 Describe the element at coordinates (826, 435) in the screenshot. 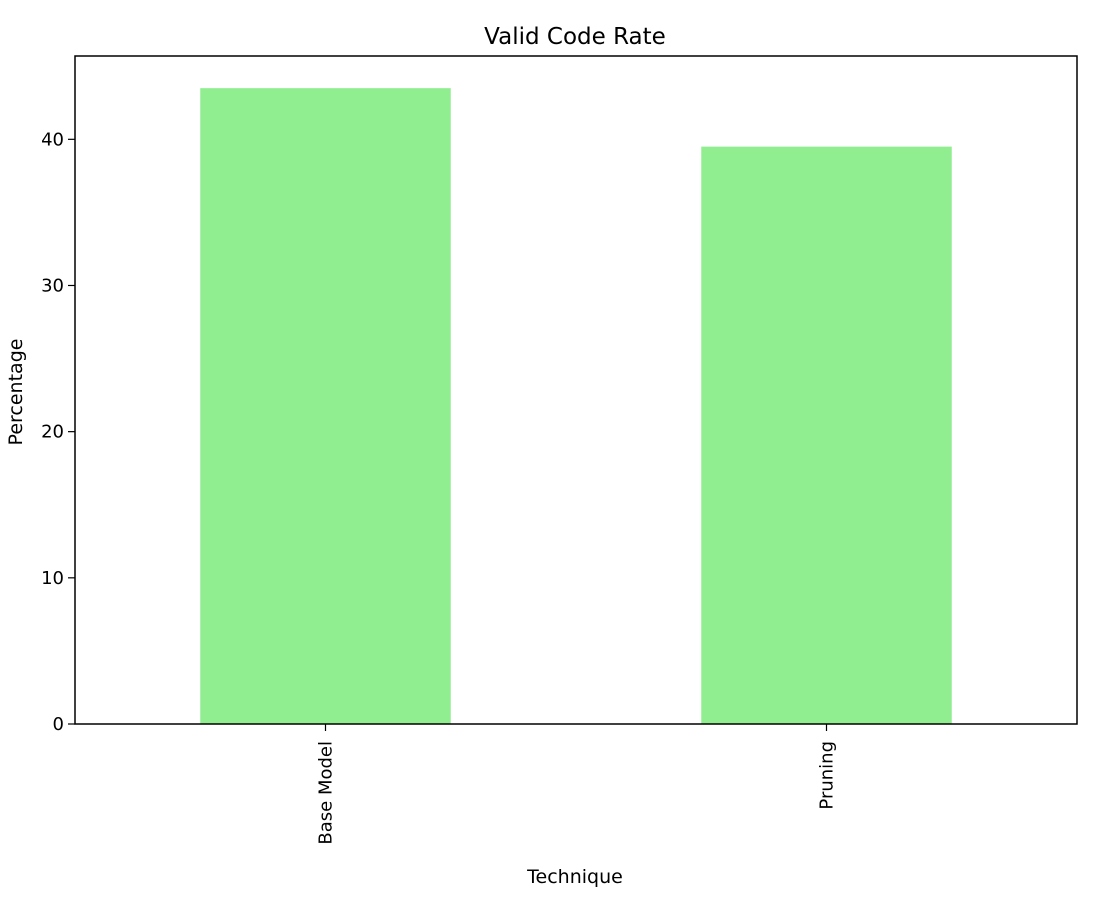

I see `bar-pruning` at that location.